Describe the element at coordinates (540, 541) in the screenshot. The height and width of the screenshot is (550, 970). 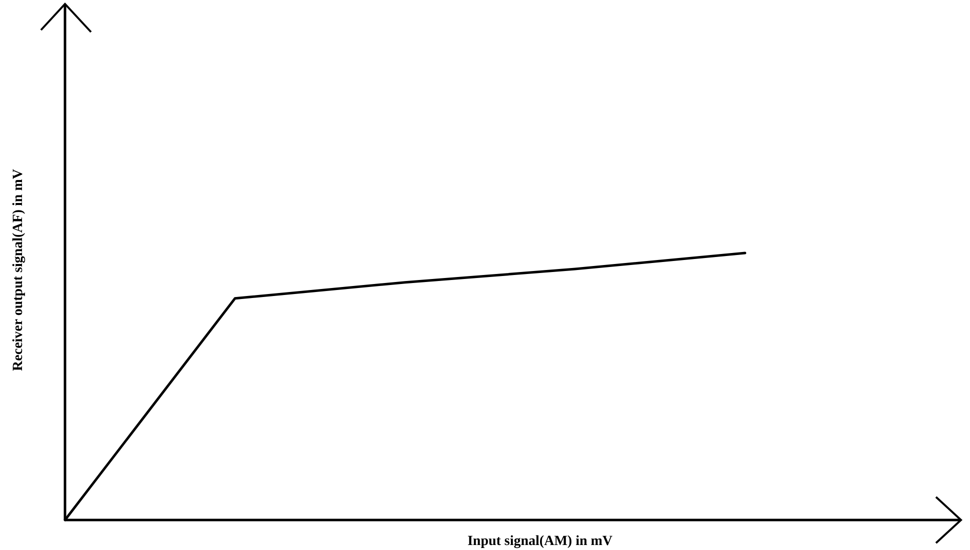
I see `x-axis-title: Input signal(AM) in mV` at that location.